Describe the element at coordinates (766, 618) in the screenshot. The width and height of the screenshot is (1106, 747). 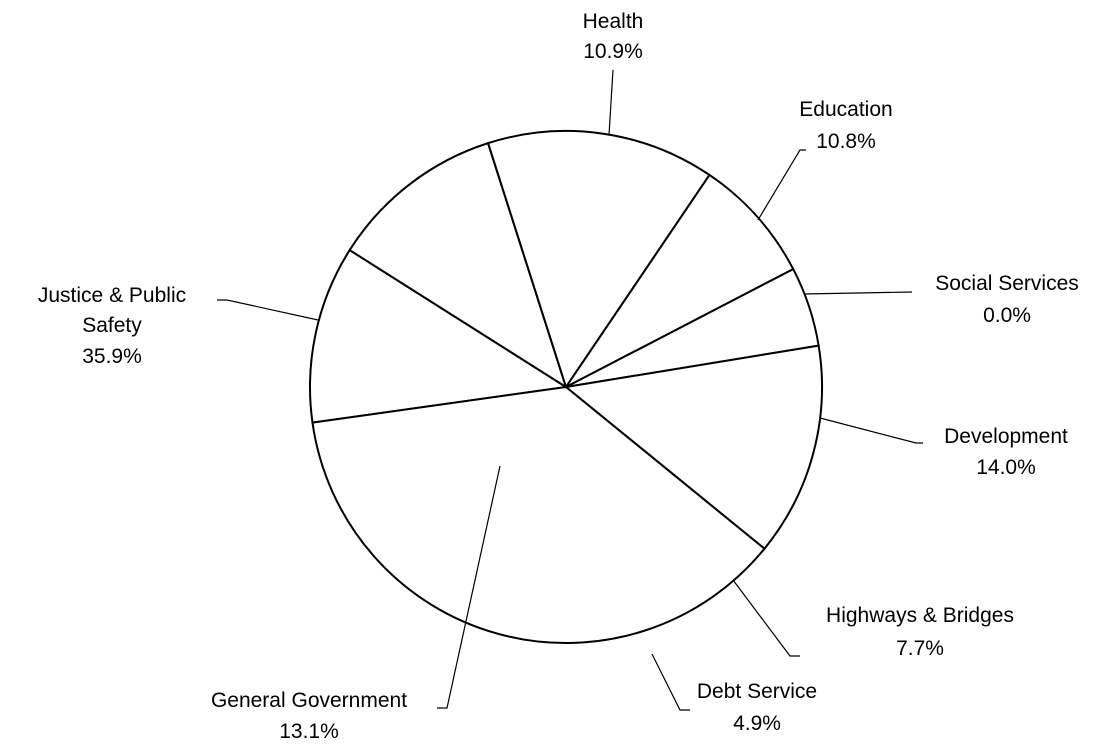
I see `leader-line-highways-and-bridges` at that location.